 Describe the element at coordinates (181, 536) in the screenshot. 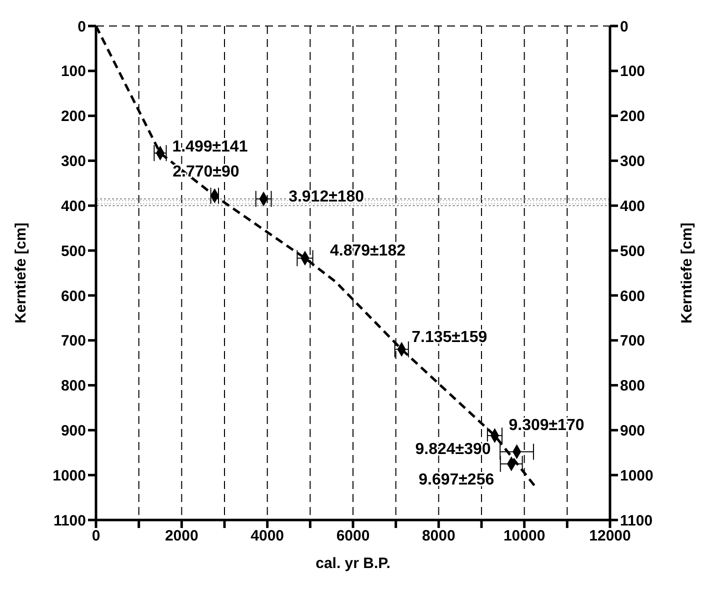

I see `x-tick-label: 2000` at that location.